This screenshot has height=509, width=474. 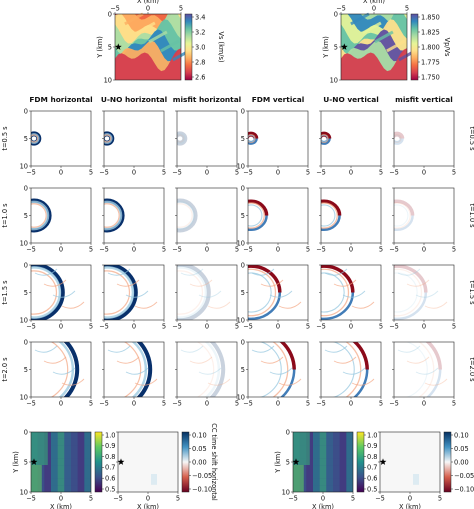 I want to click on colorbar-label: Vp/Vs, so click(x=447, y=47).